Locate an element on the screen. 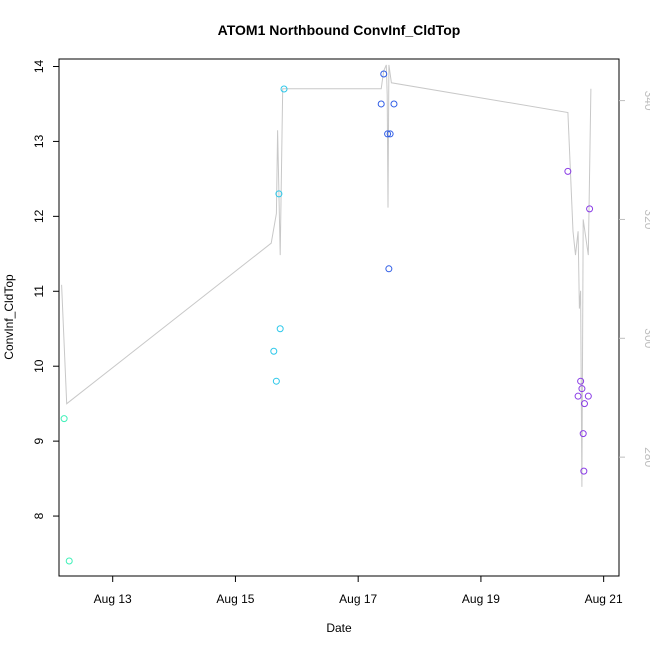 The height and width of the screenshot is (650, 650). y-axis-left-ticks: 8 9 10 11 12 13 14 is located at coordinates (45, 289).